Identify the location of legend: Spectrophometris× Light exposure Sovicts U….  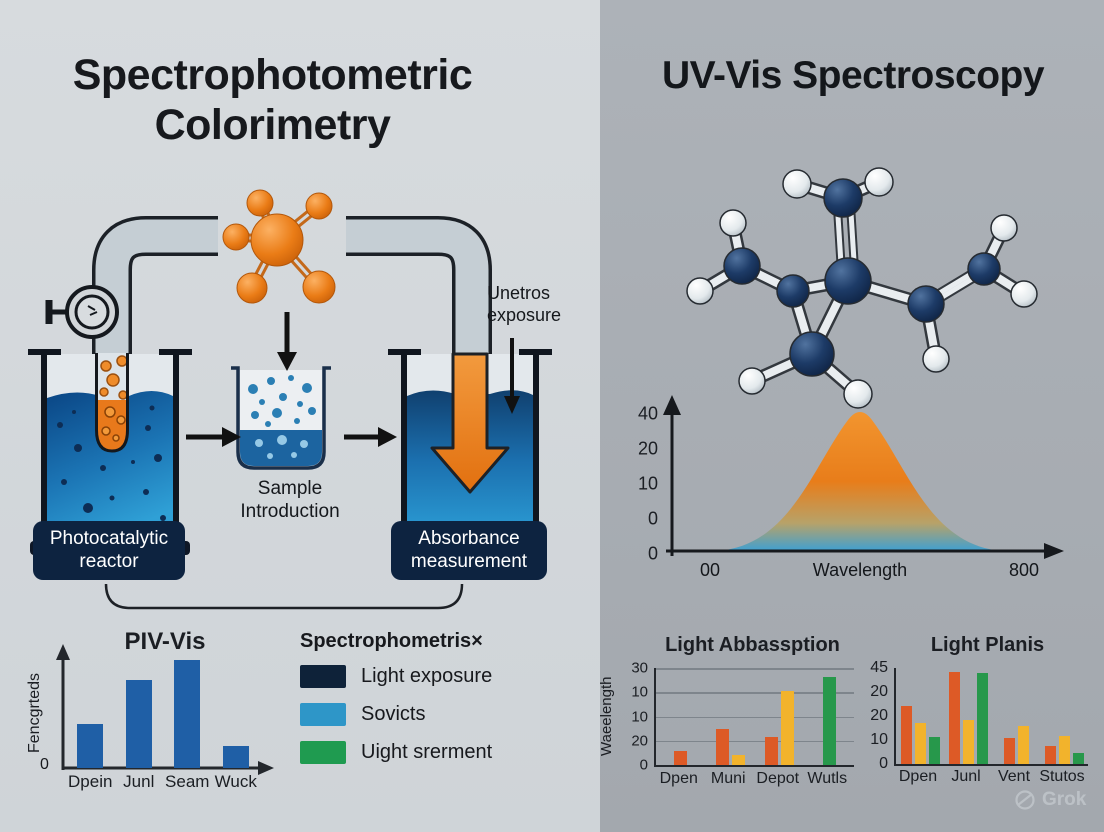
(435, 704).